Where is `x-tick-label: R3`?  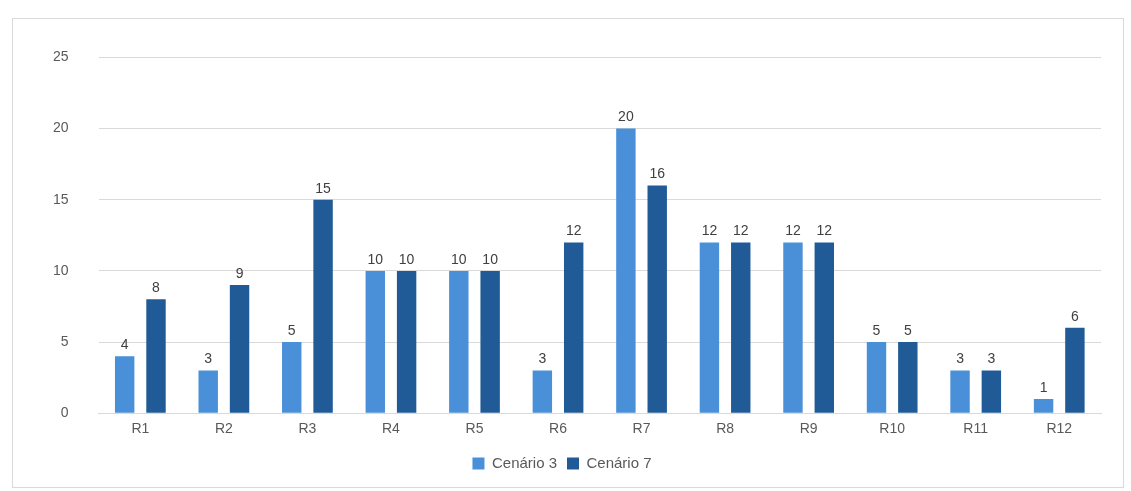 x-tick-label: R3 is located at coordinates (307, 428).